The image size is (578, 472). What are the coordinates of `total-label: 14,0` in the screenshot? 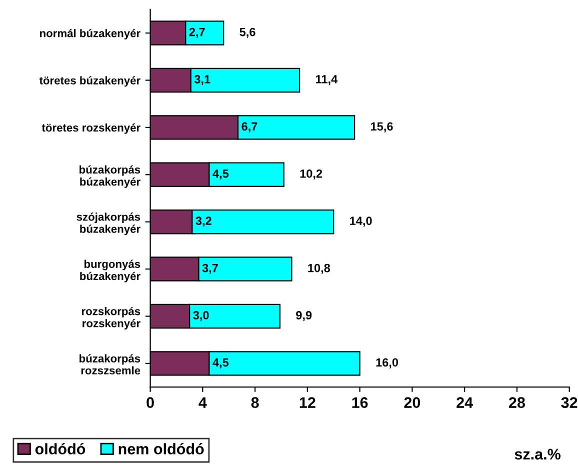 It's located at (361, 221).